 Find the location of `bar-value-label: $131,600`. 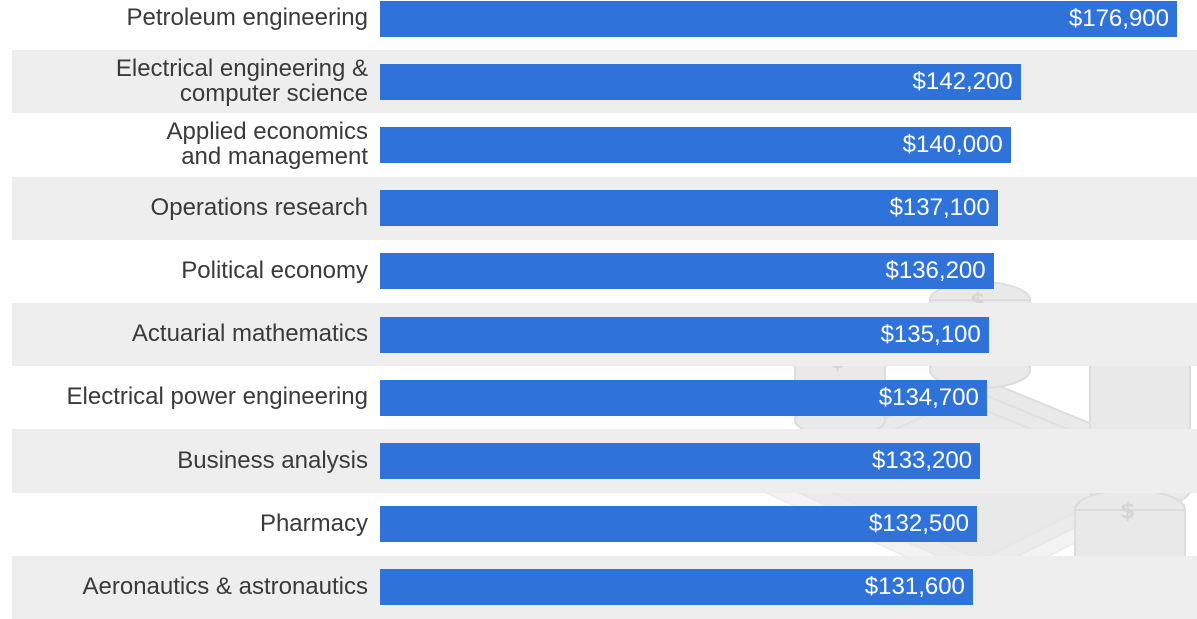

bar-value-label: $131,600 is located at coordinates (914, 587).